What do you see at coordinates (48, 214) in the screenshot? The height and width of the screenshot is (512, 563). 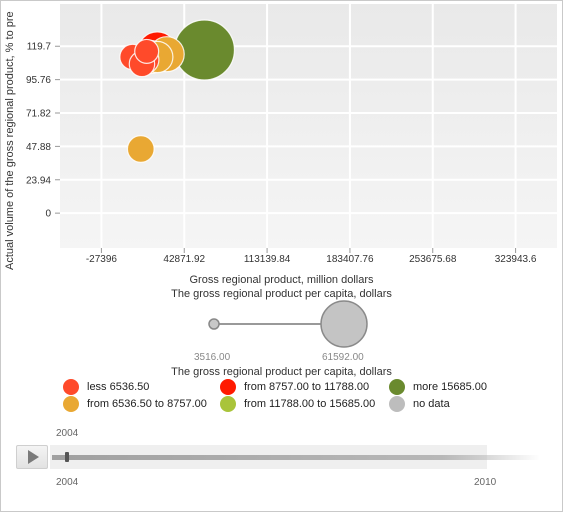 I see `y-tick-label: 0` at bounding box center [48, 214].